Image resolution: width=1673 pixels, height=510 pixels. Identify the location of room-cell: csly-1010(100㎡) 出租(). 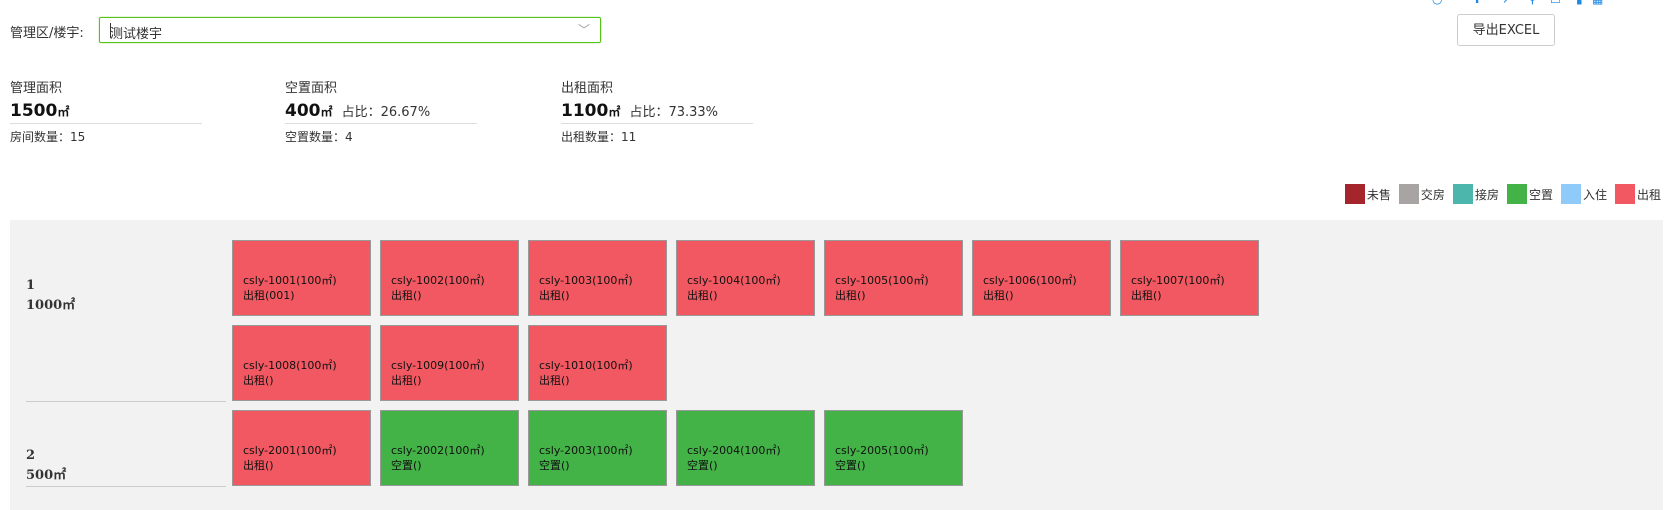
(597, 363).